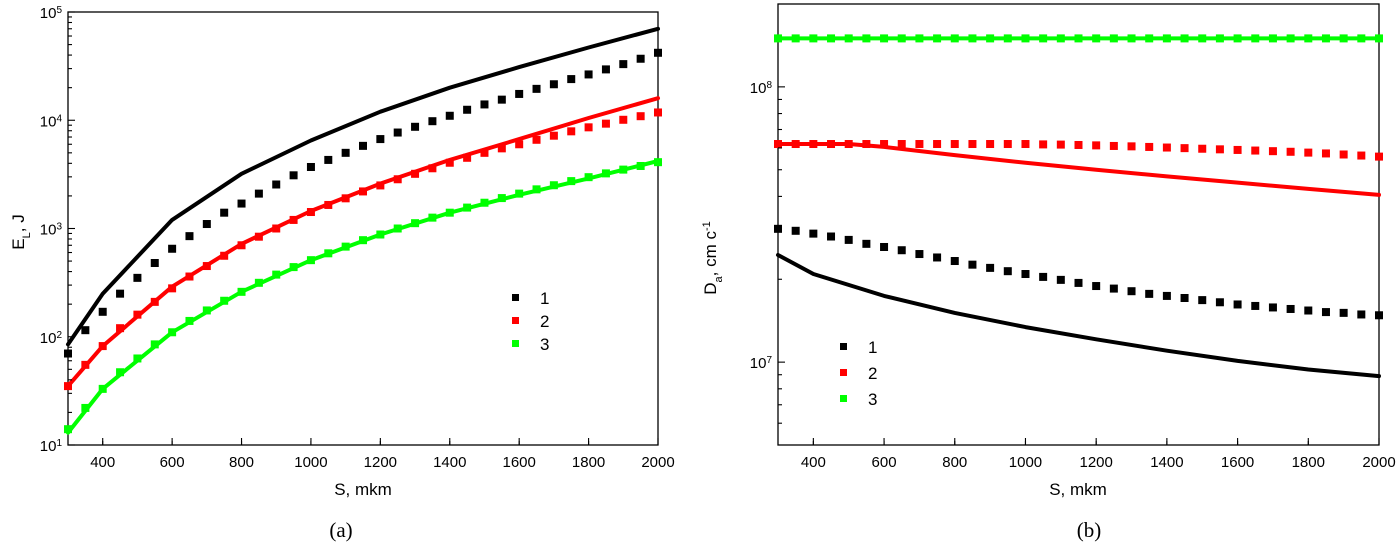  I want to click on panel-b-y-axis: 10⁷ 10⁸, so click(767, 251).